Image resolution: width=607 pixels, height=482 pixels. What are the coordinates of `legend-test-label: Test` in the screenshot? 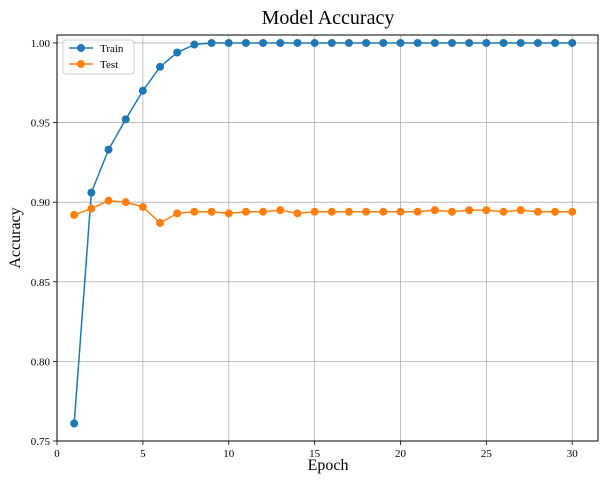 It's located at (109, 65).